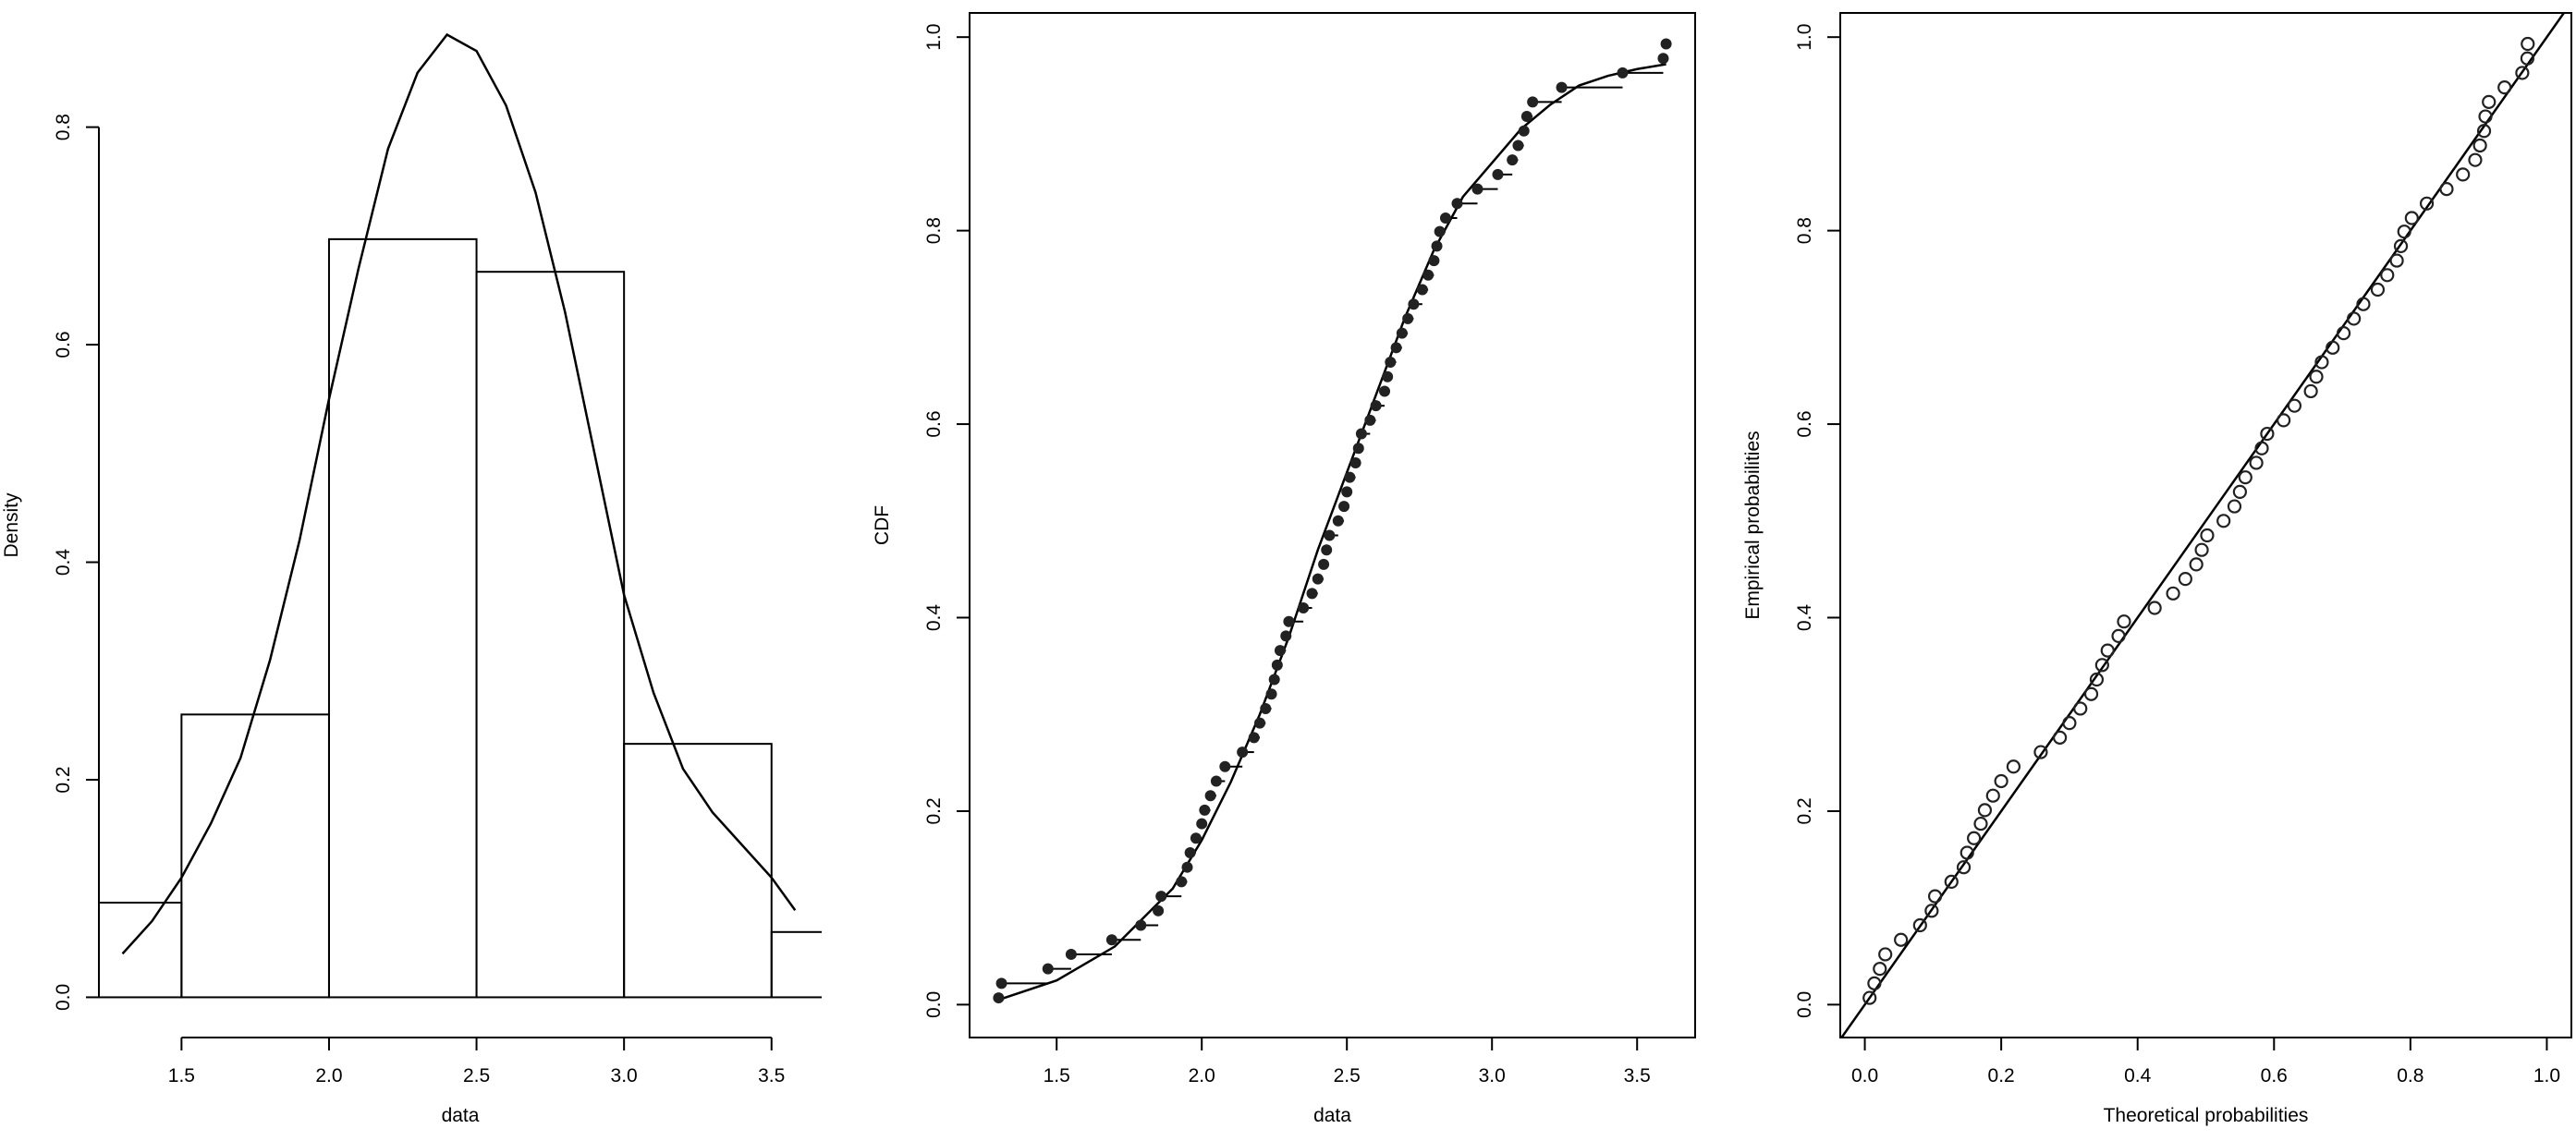 This screenshot has width=2576, height=1141. What do you see at coordinates (2274, 1075) in the screenshot?
I see `x-tick-label: 0.6` at bounding box center [2274, 1075].